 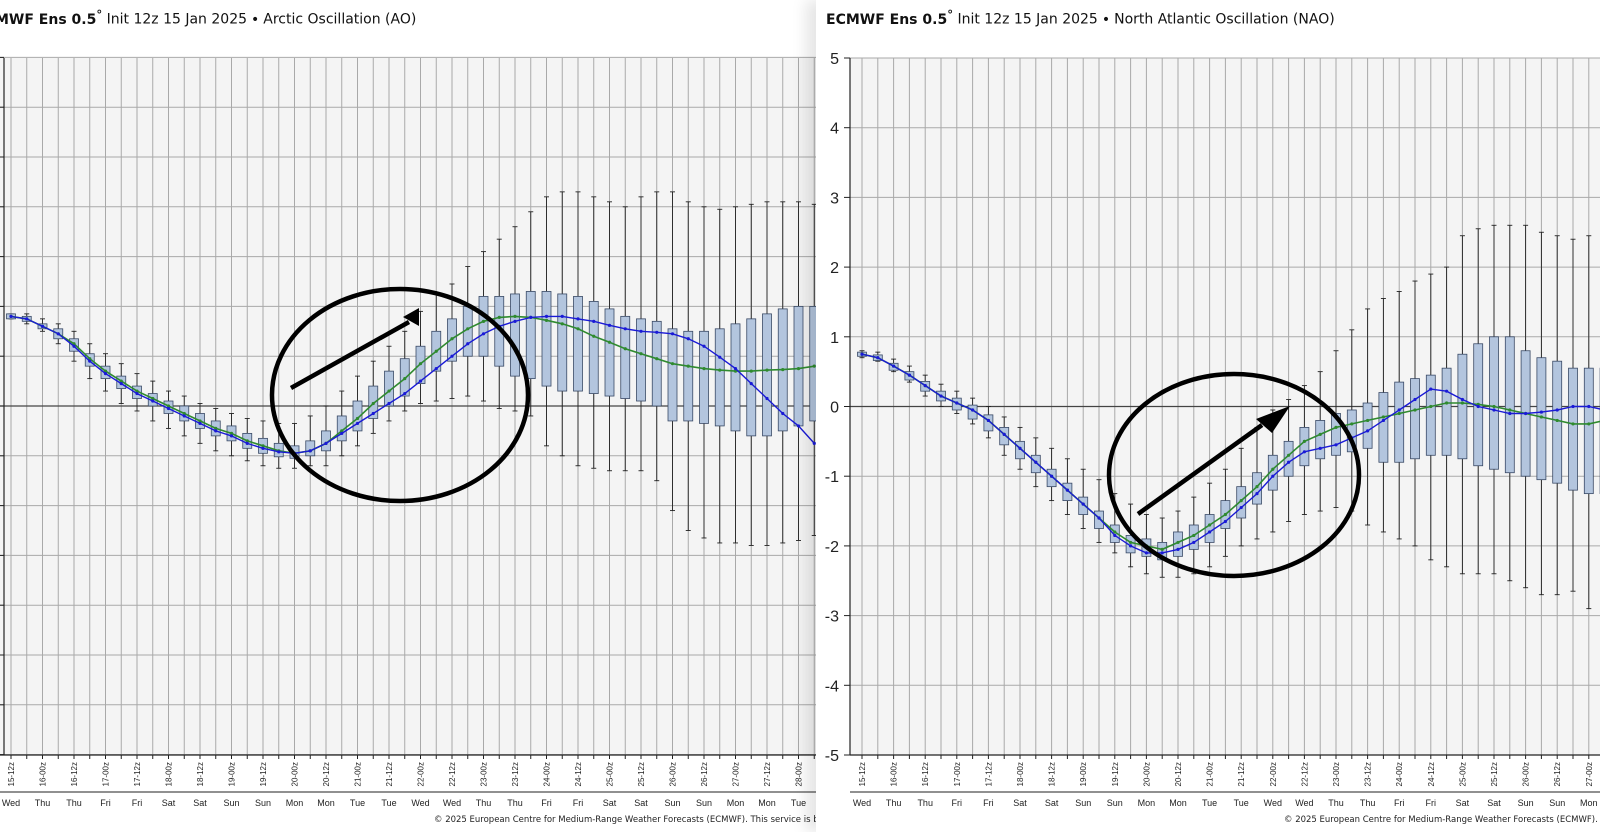 I want to click on nao-x-time-label: 23-00z, so click(x=1336, y=774).